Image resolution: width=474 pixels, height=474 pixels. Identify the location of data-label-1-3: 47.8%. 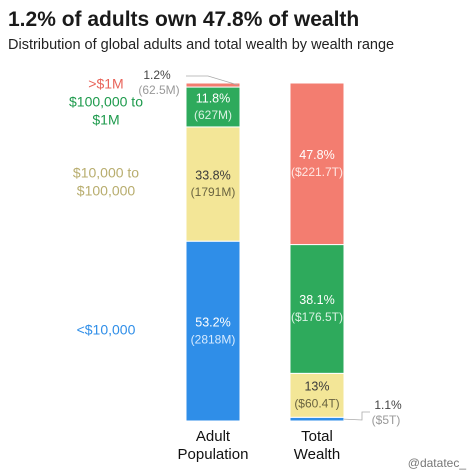
(316, 155).